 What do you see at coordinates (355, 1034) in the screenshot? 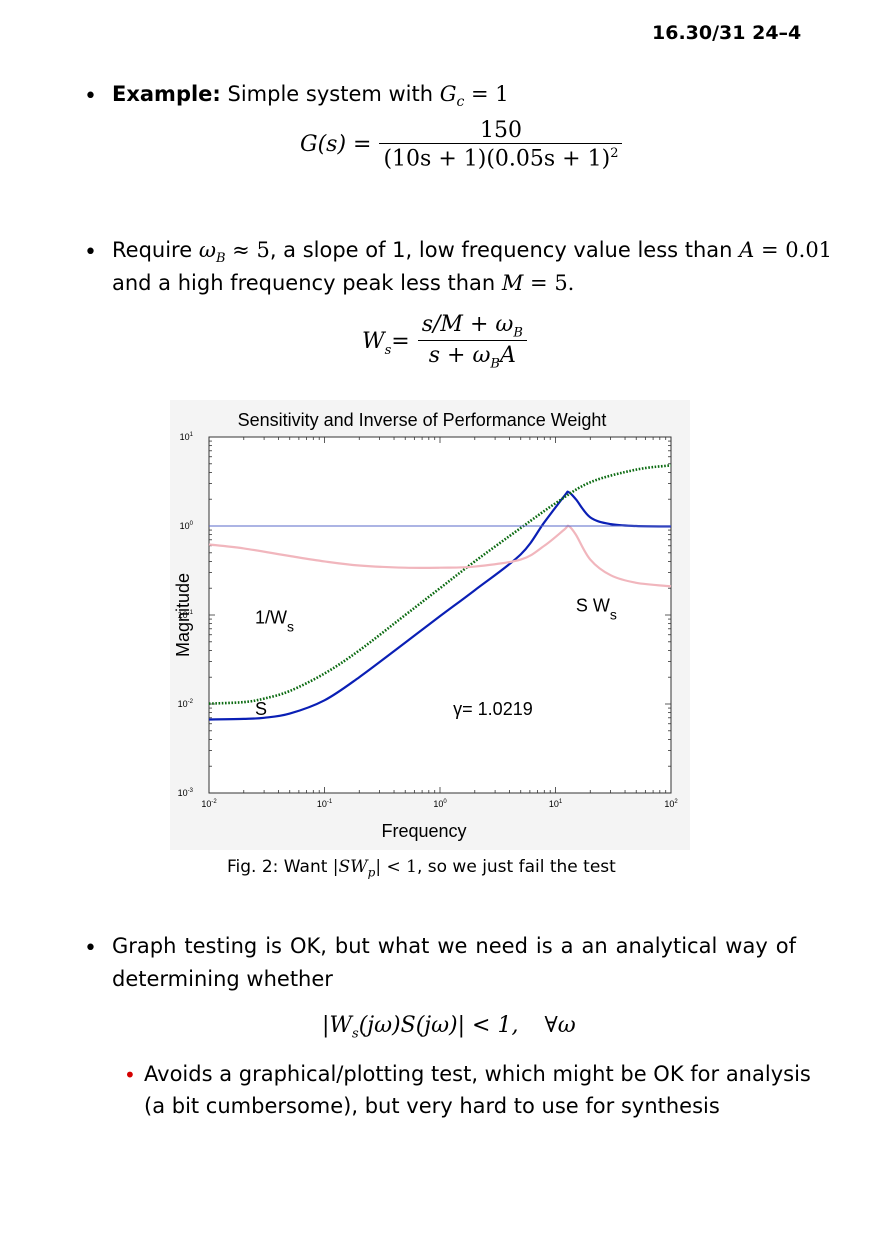
I see `test-eq-subscript: s` at bounding box center [355, 1034].